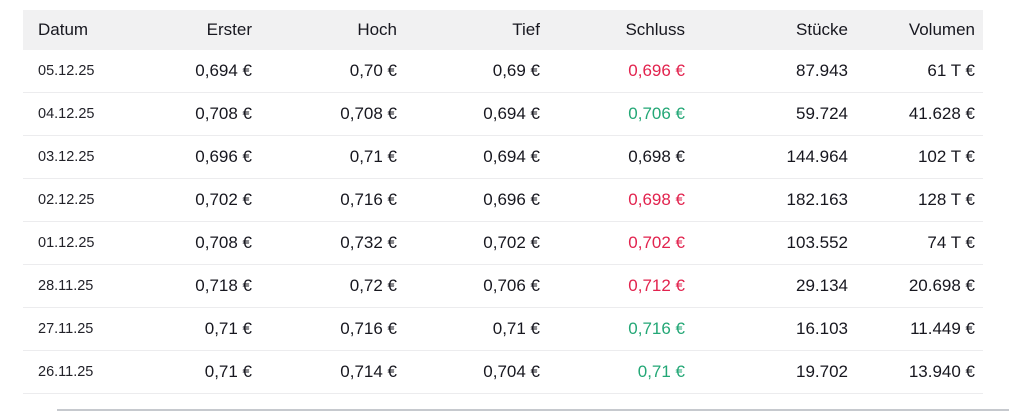 Image resolution: width=1009 pixels, height=417 pixels. I want to click on column-header-volumen: Volumen, so click(919, 30).